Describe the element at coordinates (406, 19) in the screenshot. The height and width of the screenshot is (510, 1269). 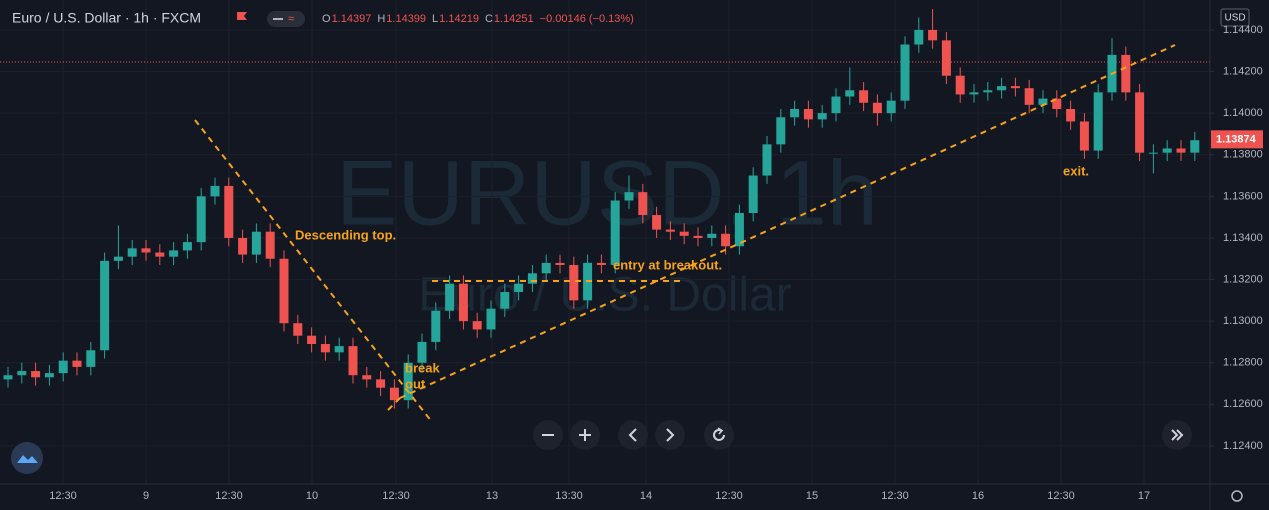
I see `ohlc-value: 1.14399` at that location.